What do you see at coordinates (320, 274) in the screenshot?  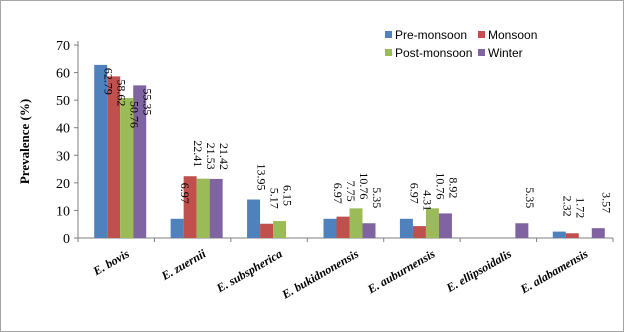 I see `x-category-label: E. bukidnonensis` at bounding box center [320, 274].